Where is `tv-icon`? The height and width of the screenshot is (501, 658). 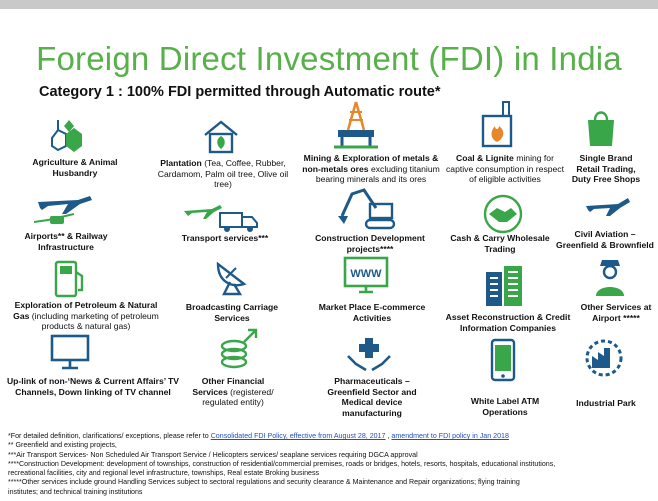 tv-icon is located at coordinates (70, 352).